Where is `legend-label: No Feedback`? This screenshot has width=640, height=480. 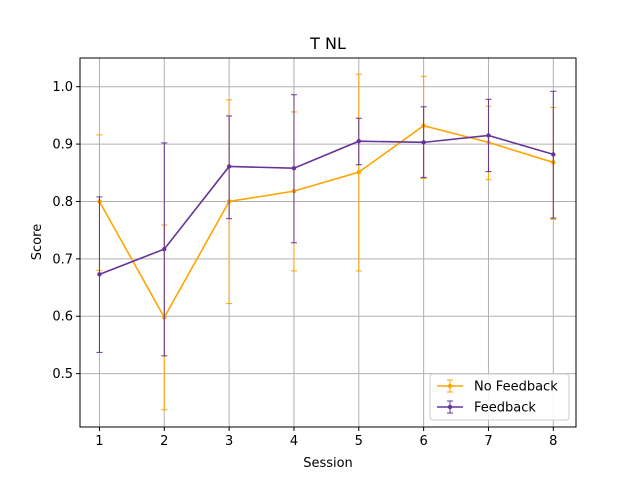 legend-label: No Feedback is located at coordinates (516, 387).